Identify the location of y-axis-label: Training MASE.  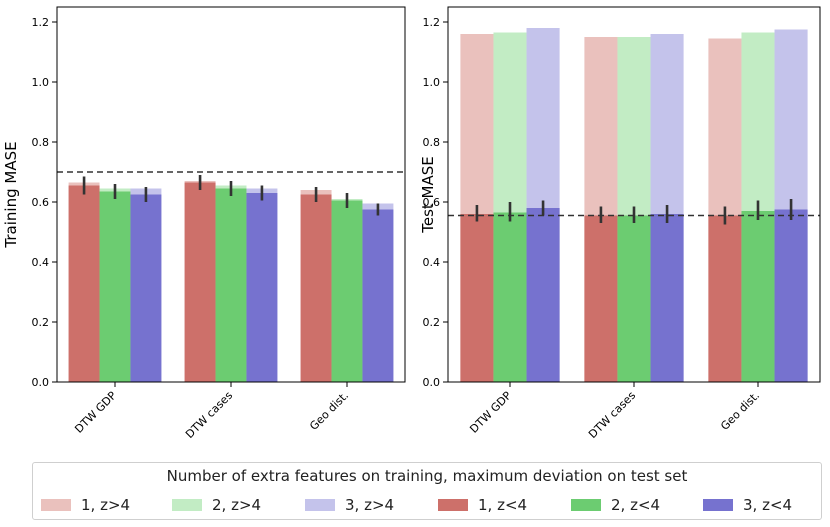
(11, 194).